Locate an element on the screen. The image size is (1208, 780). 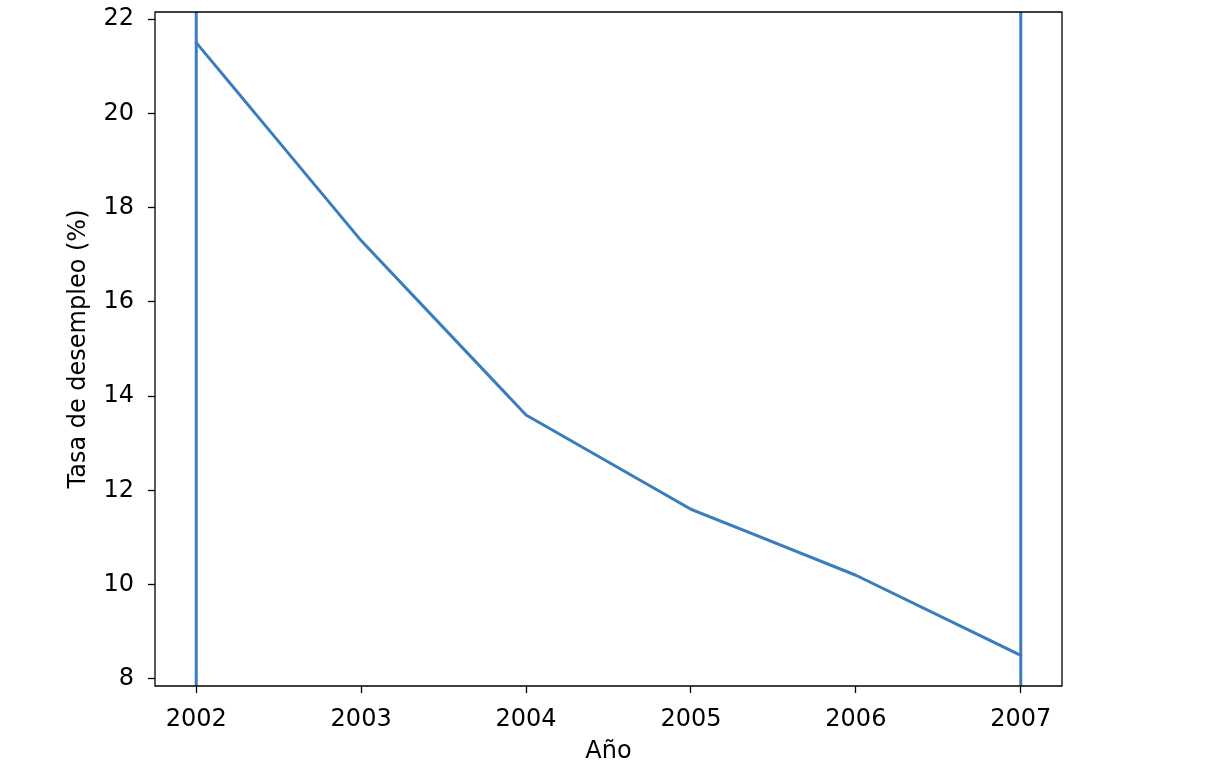
x-tick-label: 2004 is located at coordinates (526, 717).